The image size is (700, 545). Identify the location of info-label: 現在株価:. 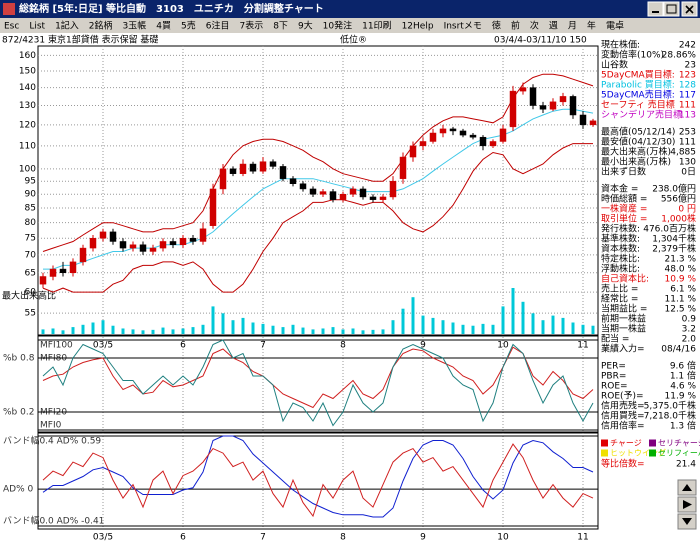
(620, 45).